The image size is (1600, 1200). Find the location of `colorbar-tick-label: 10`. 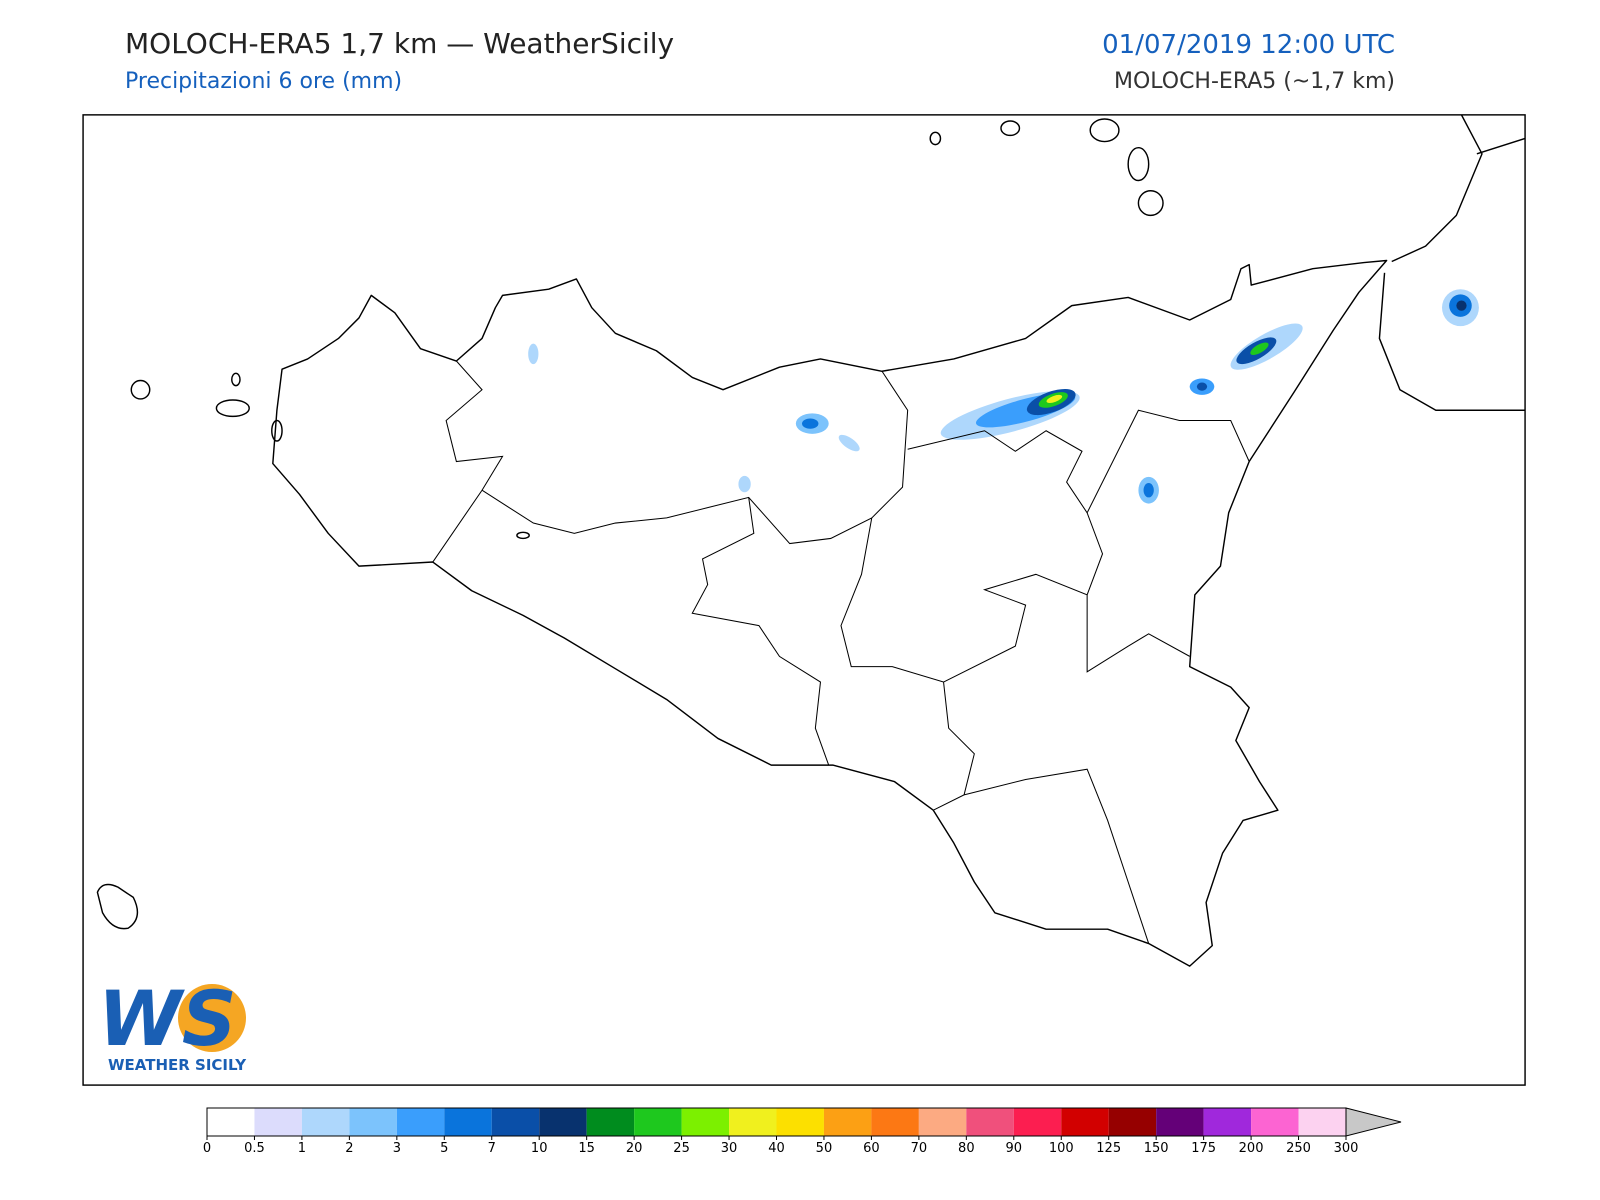

colorbar-tick-label: 10 is located at coordinates (539, 1148).